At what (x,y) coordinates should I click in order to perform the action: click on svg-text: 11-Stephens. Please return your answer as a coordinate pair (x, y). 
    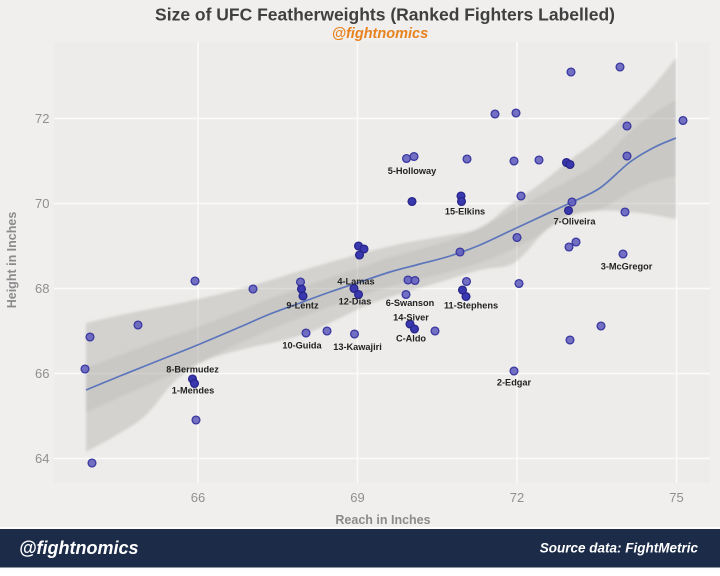
    Looking at the image, I should click on (471, 306).